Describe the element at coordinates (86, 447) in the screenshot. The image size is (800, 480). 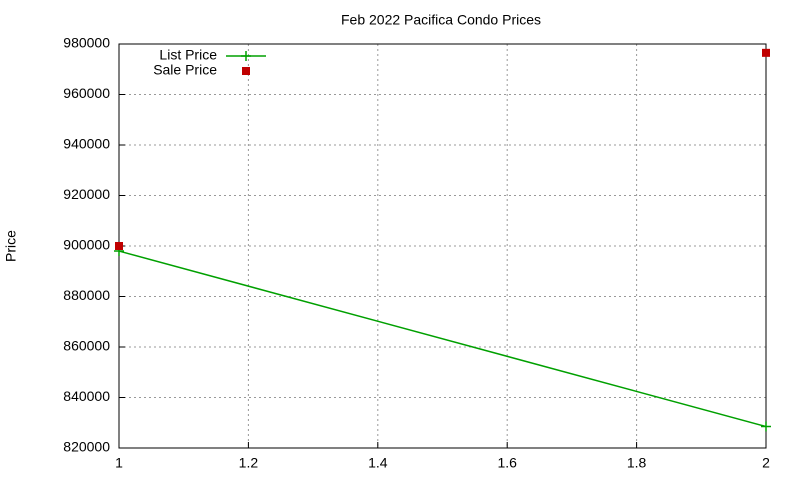
I see `y-tick-label: 820000` at that location.